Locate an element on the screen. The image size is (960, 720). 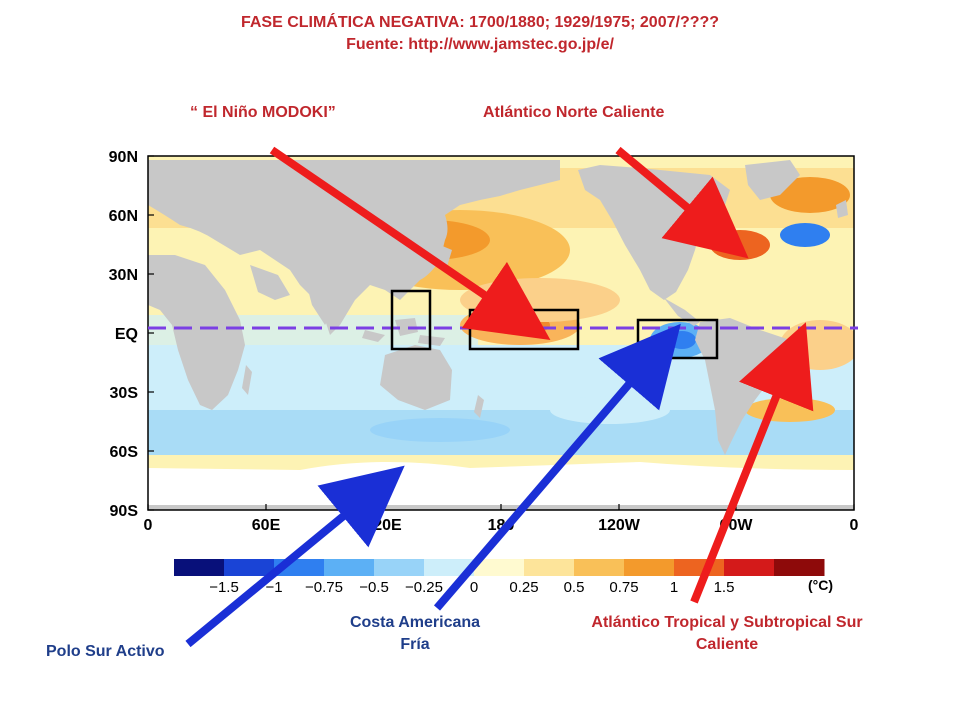
color-scale-label: −1.5 is located at coordinates (224, 587).